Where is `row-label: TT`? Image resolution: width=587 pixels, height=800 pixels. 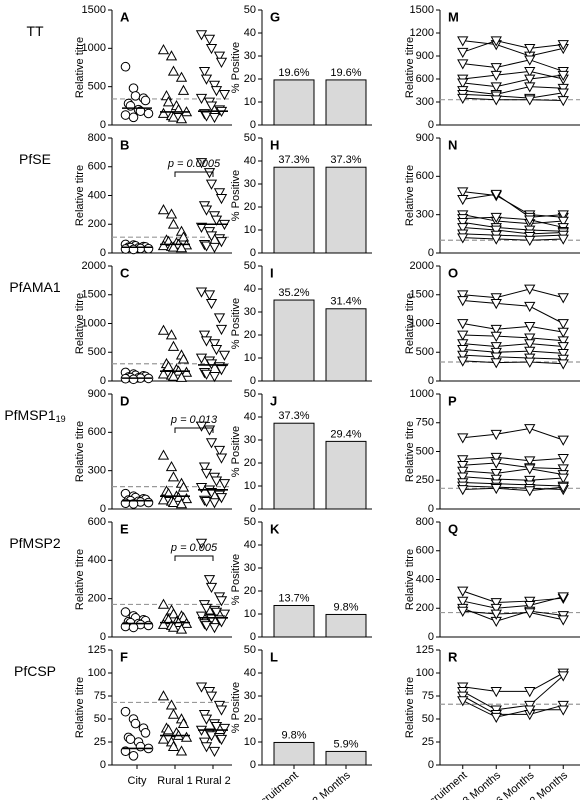
row-label: TT is located at coordinates (35, 31).